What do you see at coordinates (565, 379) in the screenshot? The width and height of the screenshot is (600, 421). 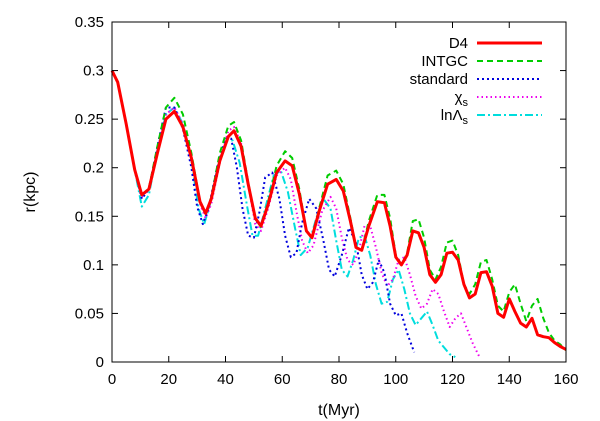 I see `x-tick-label: 160` at bounding box center [565, 379].